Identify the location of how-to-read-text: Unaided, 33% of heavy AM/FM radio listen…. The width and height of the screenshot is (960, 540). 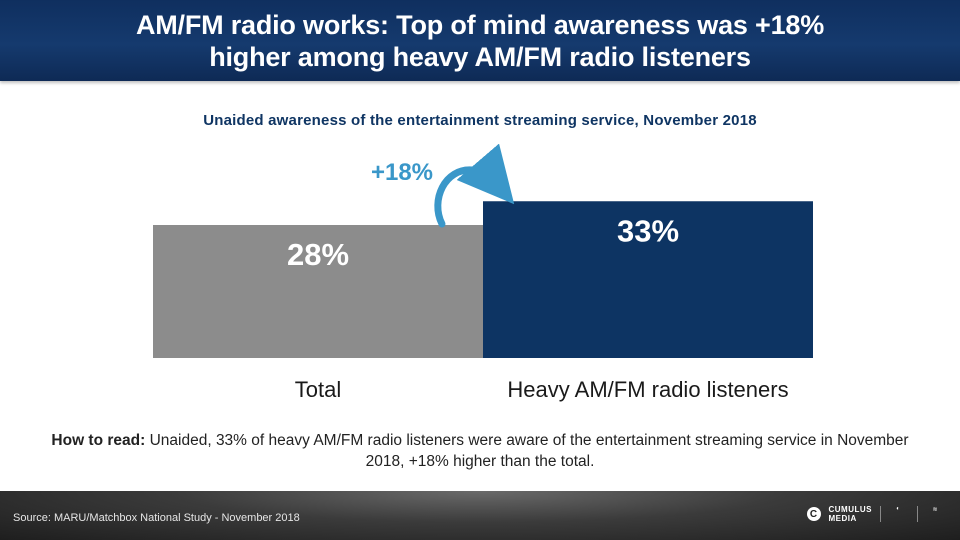
(527, 451).